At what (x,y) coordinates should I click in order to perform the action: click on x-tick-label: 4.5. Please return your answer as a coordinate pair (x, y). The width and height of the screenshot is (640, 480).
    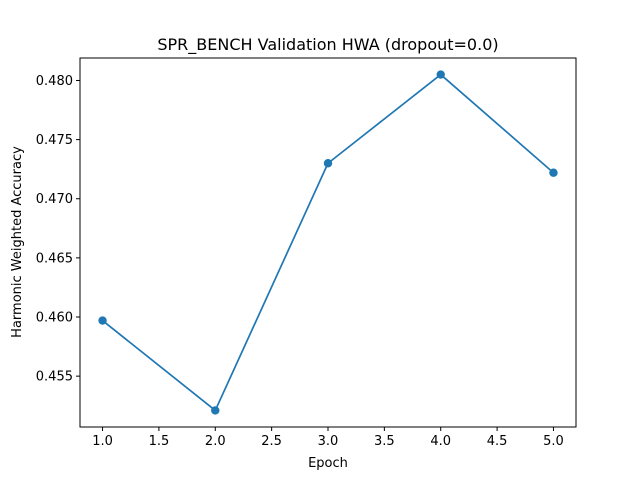
    Looking at the image, I should click on (497, 441).